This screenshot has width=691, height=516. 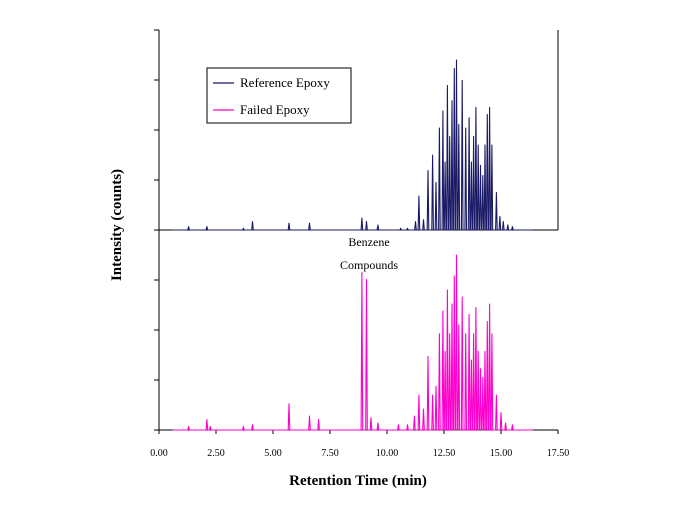 What do you see at coordinates (369, 265) in the screenshot?
I see `annotation-compounds: Compounds` at bounding box center [369, 265].